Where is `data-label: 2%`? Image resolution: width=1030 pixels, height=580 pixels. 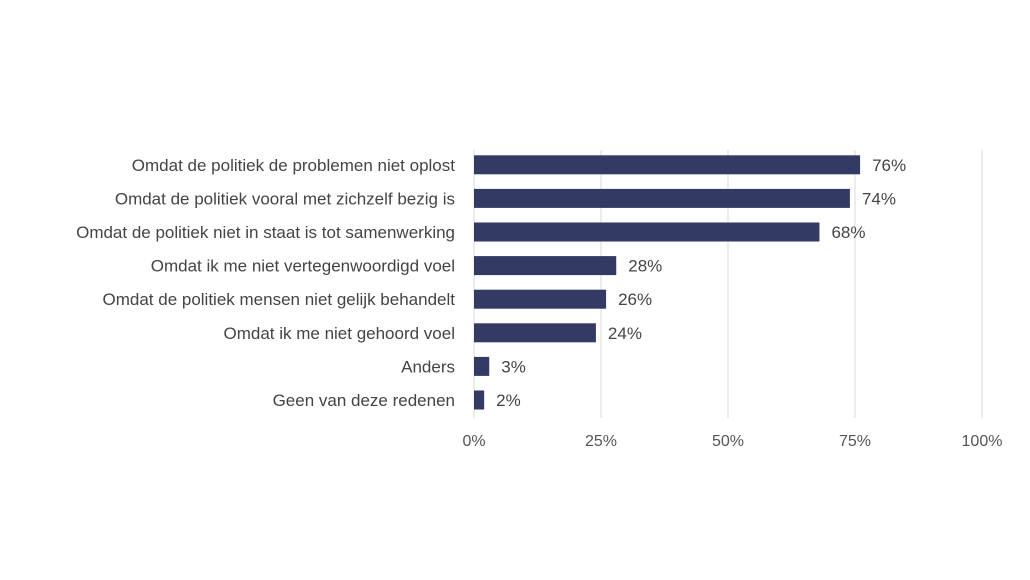
data-label: 2% is located at coordinates (508, 400).